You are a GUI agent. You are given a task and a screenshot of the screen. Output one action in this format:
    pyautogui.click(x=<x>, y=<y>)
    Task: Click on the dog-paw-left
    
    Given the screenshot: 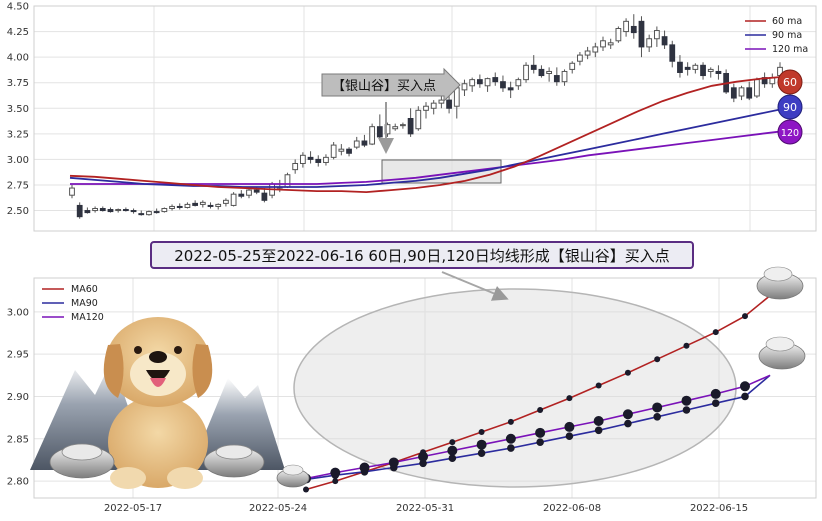 What is the action you would take?
    pyautogui.click(x=128, y=478)
    